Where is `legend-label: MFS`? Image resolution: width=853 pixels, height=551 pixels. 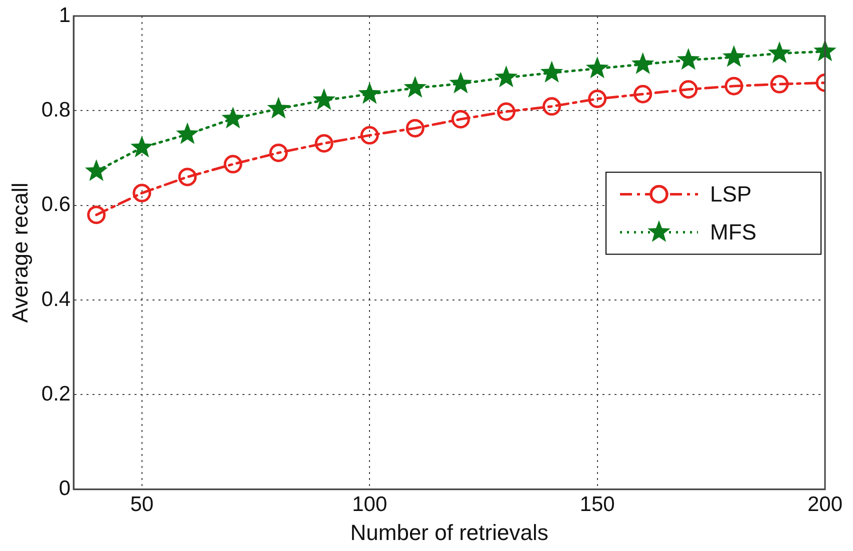 legend-label: MFS is located at coordinates (733, 231).